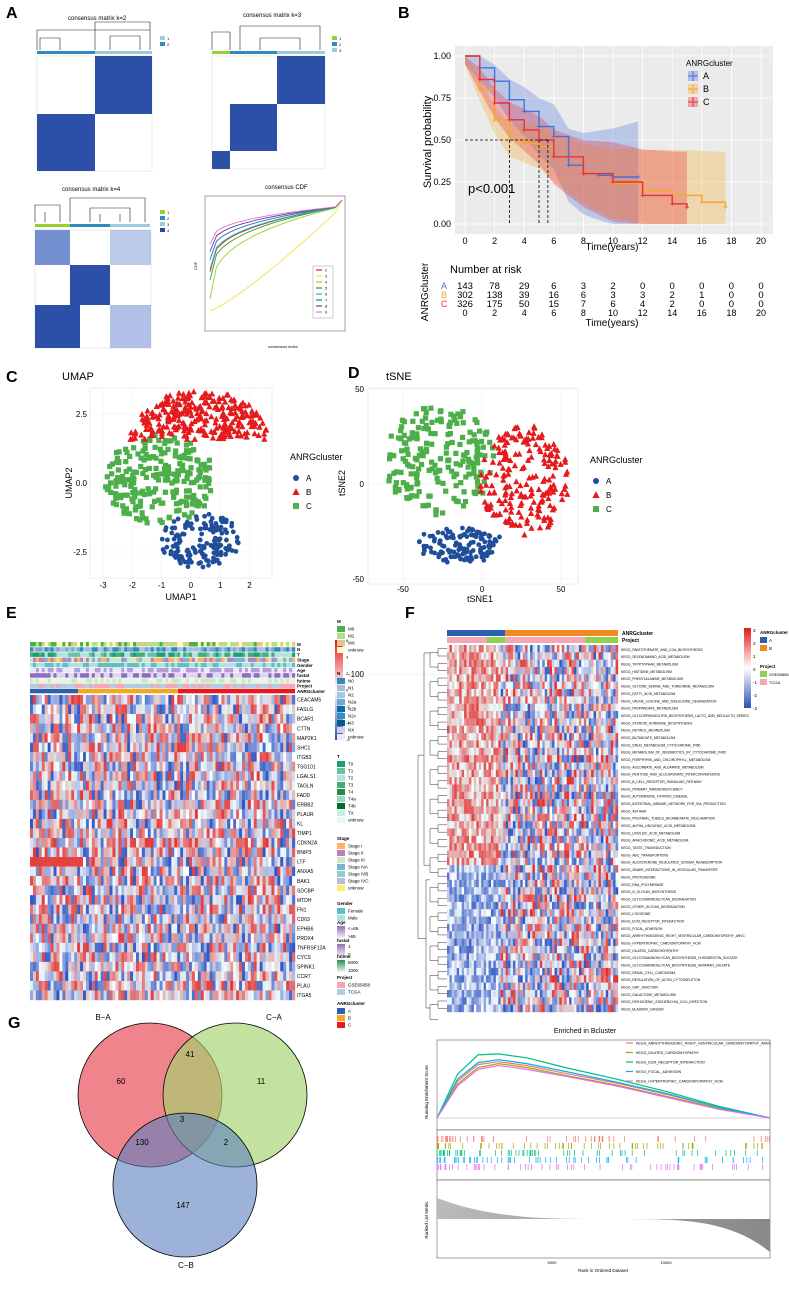 Image resolution: width=789 pixels, height=1295 pixels. I want to click on e-legend-label: Stage II, so click(356, 853).